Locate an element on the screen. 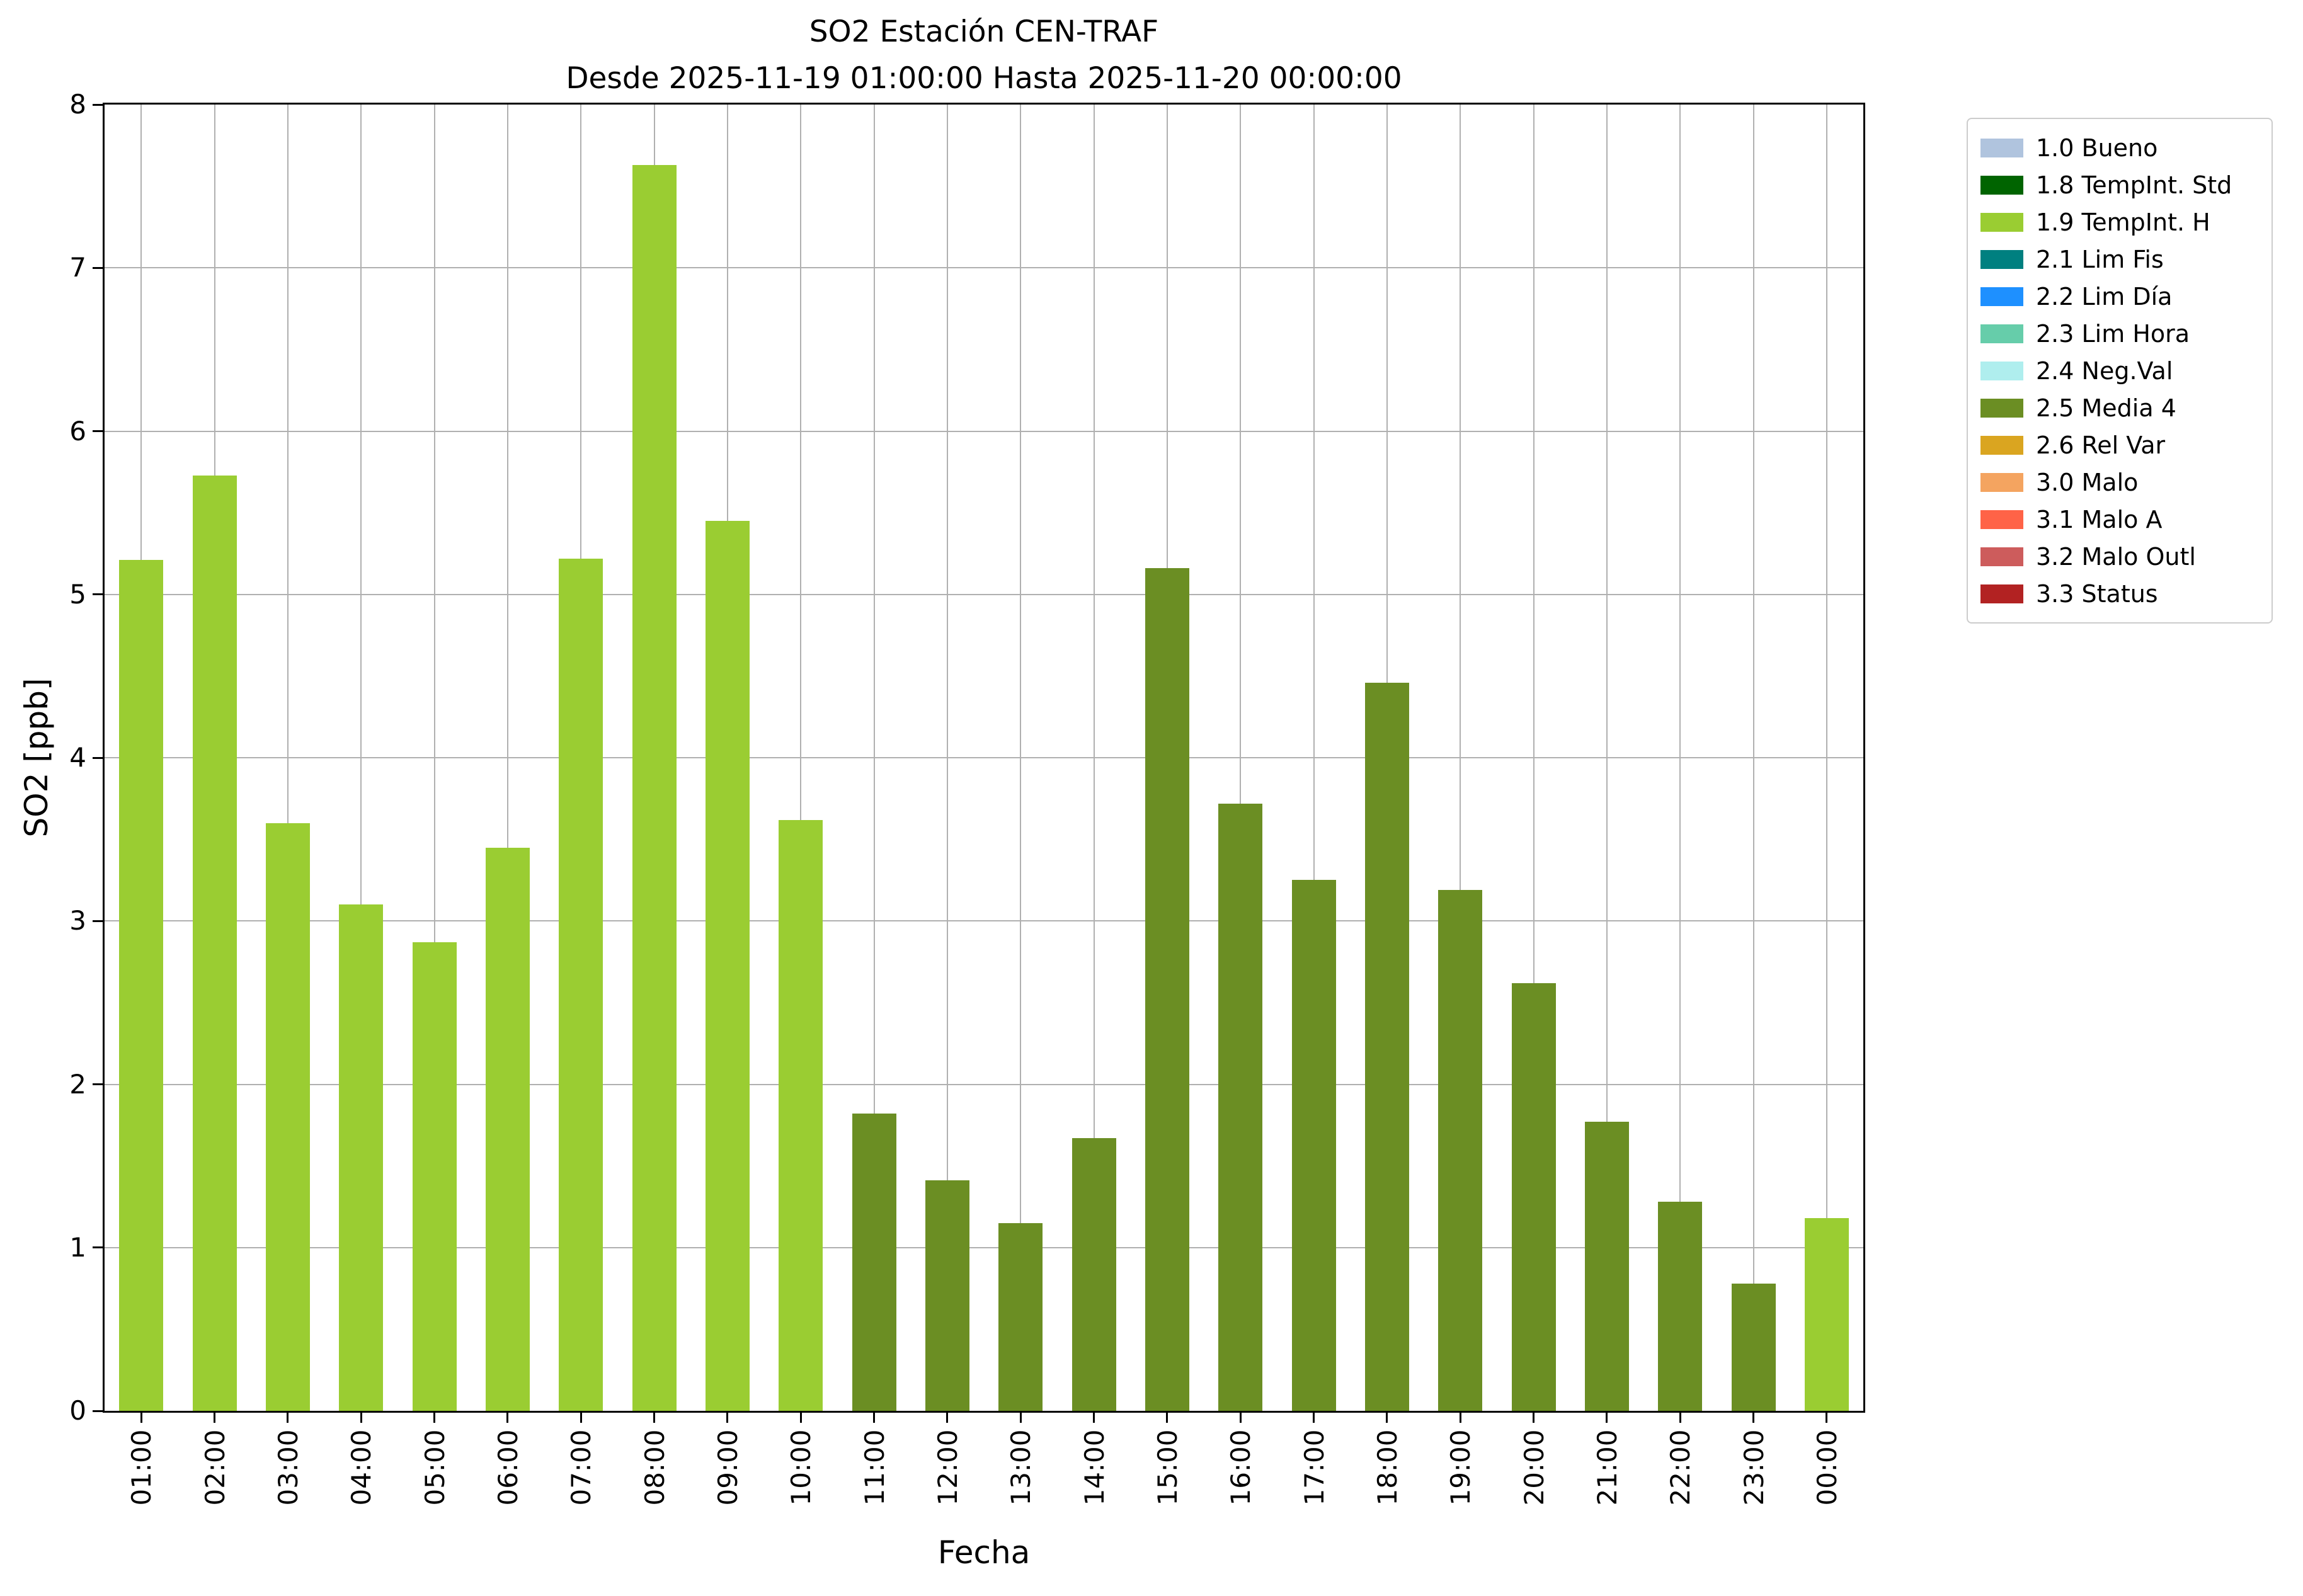 Image resolution: width=2303 pixels, height=1596 pixels. legend-label: 2.2 Lim Día is located at coordinates (2104, 296).